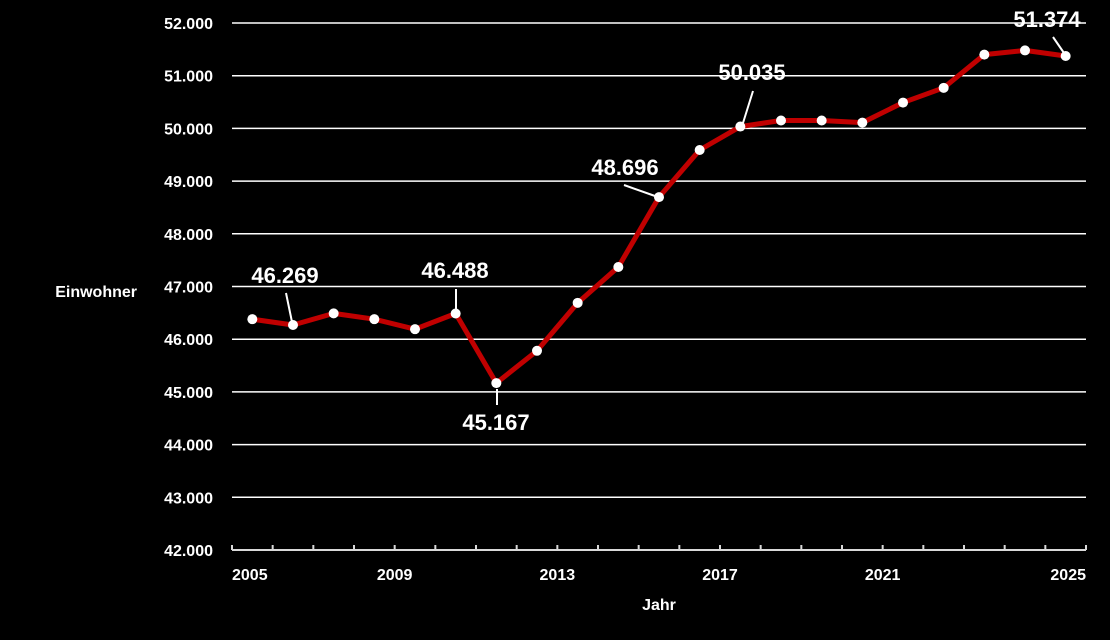 The width and height of the screenshot is (1110, 640). Describe the element at coordinates (659, 575) in the screenshot. I see `x-axis-tick-labels: 2005 2009 2013 2017 2021 2025` at that location.